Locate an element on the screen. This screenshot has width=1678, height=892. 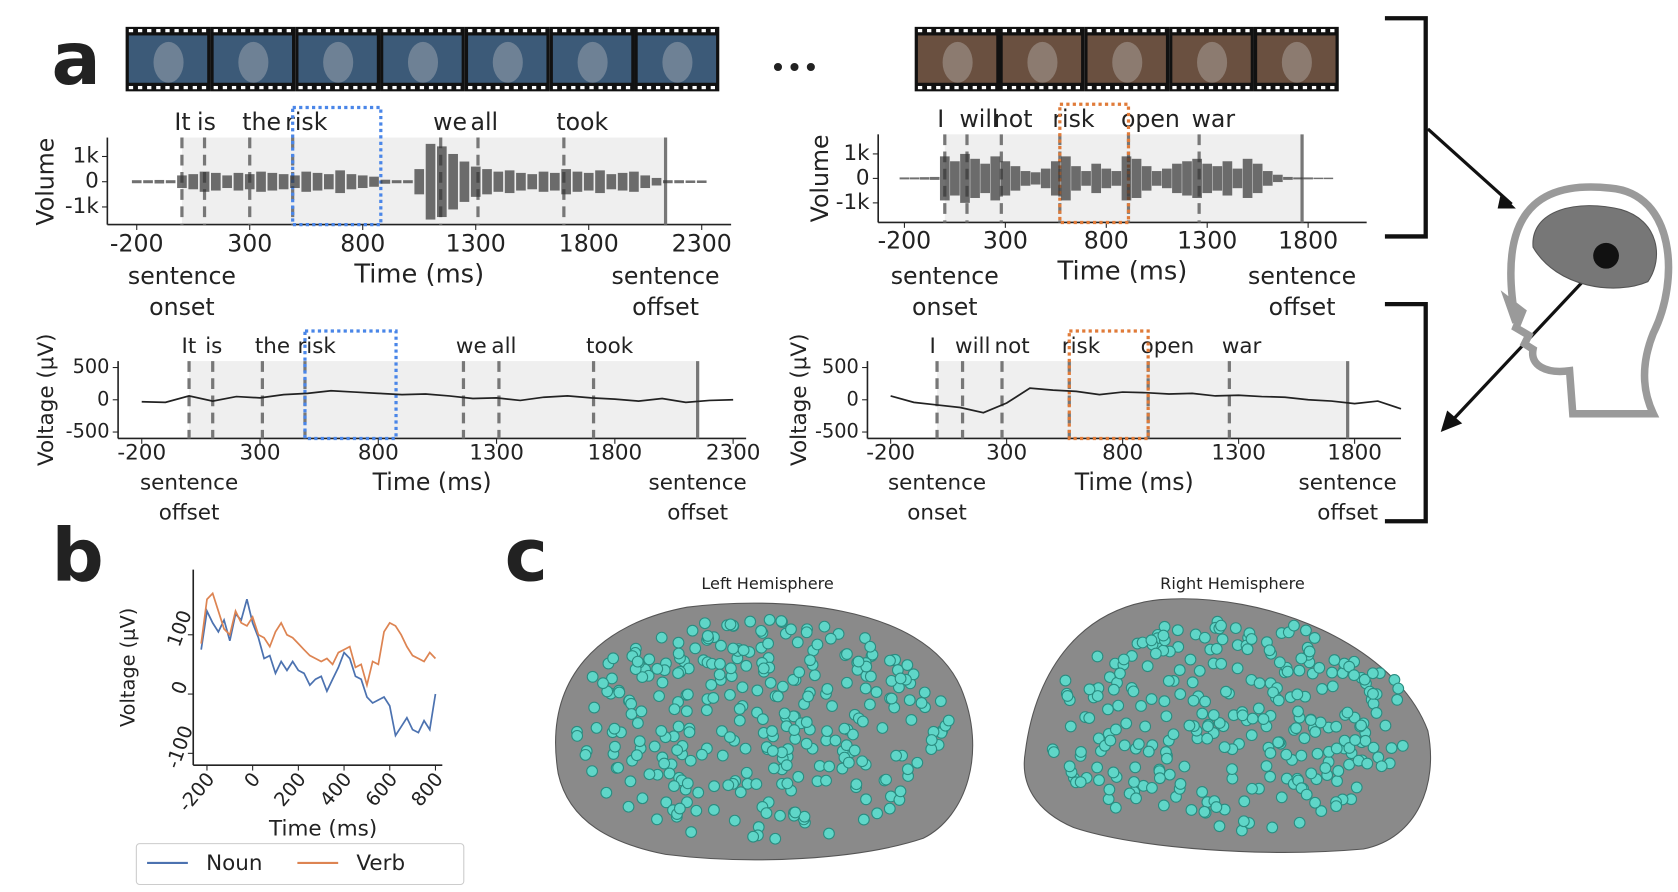
word-label: we is located at coordinates (450, 122).